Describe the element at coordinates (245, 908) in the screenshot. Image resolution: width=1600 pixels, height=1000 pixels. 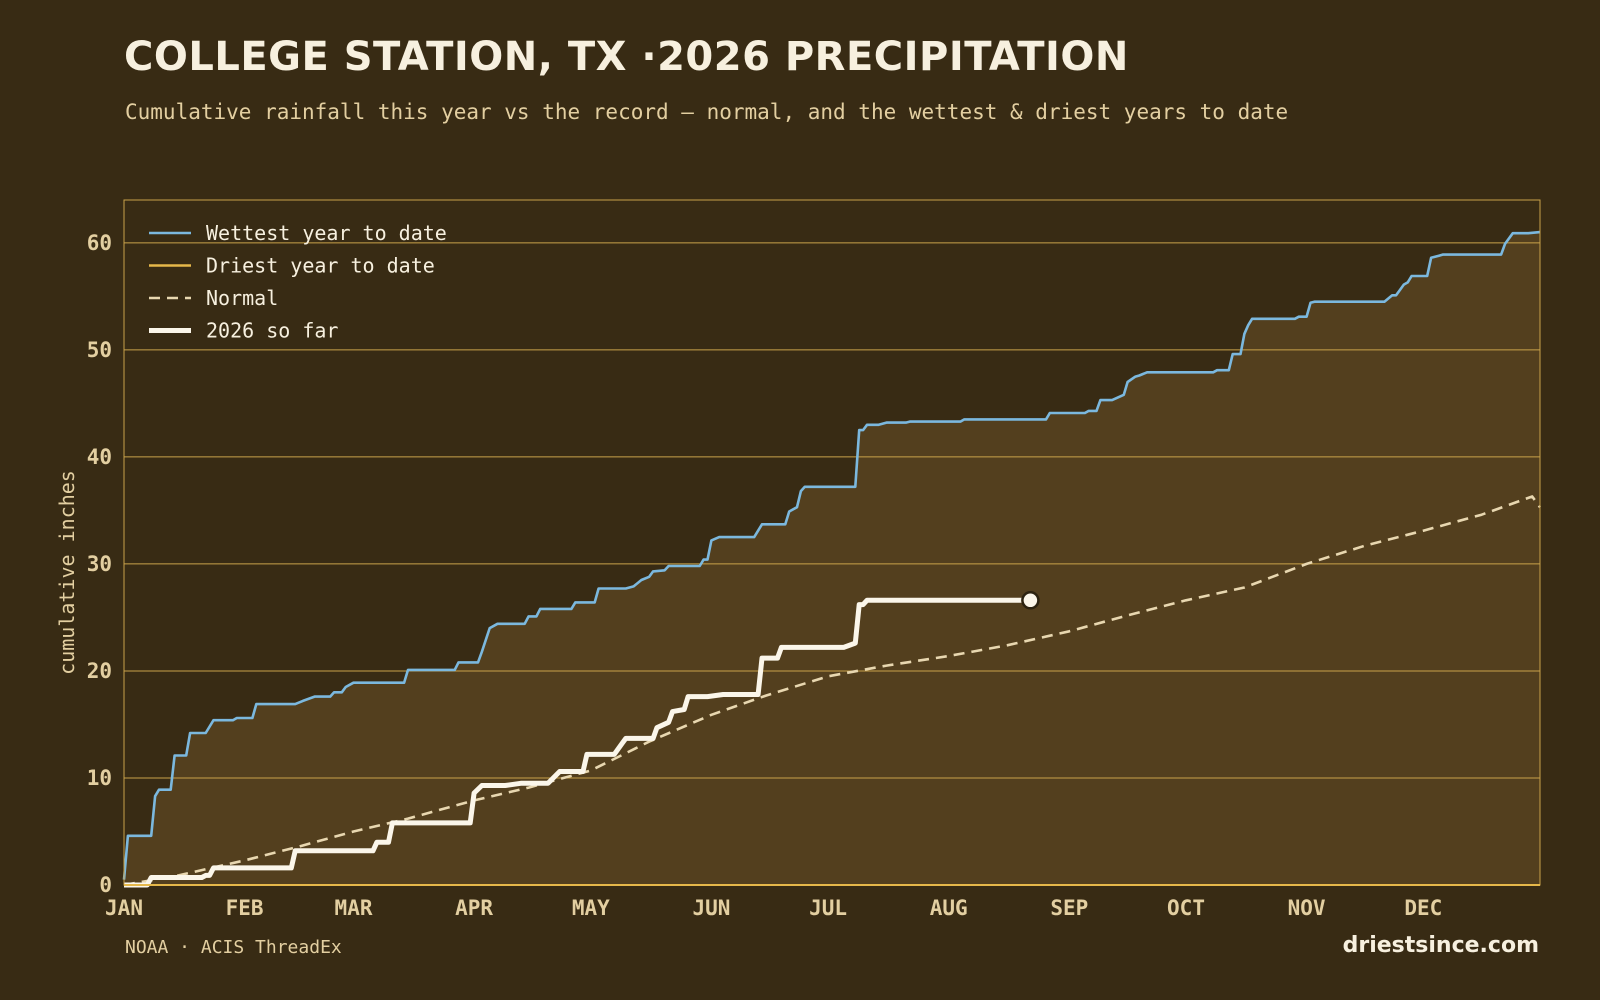
I see `x-tick-label-feb: FEB` at that location.